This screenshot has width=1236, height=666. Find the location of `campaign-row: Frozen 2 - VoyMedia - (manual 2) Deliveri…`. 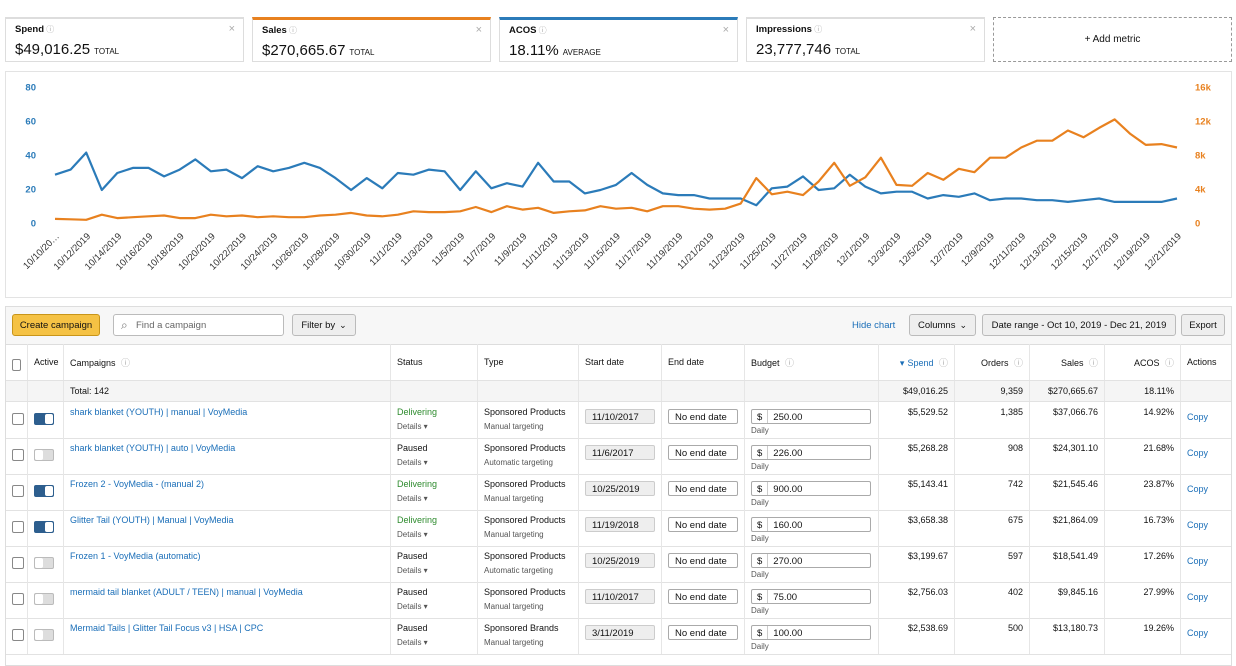

campaign-row: Frozen 2 - VoyMedia - (manual 2) Deliveri… is located at coordinates (618, 492).